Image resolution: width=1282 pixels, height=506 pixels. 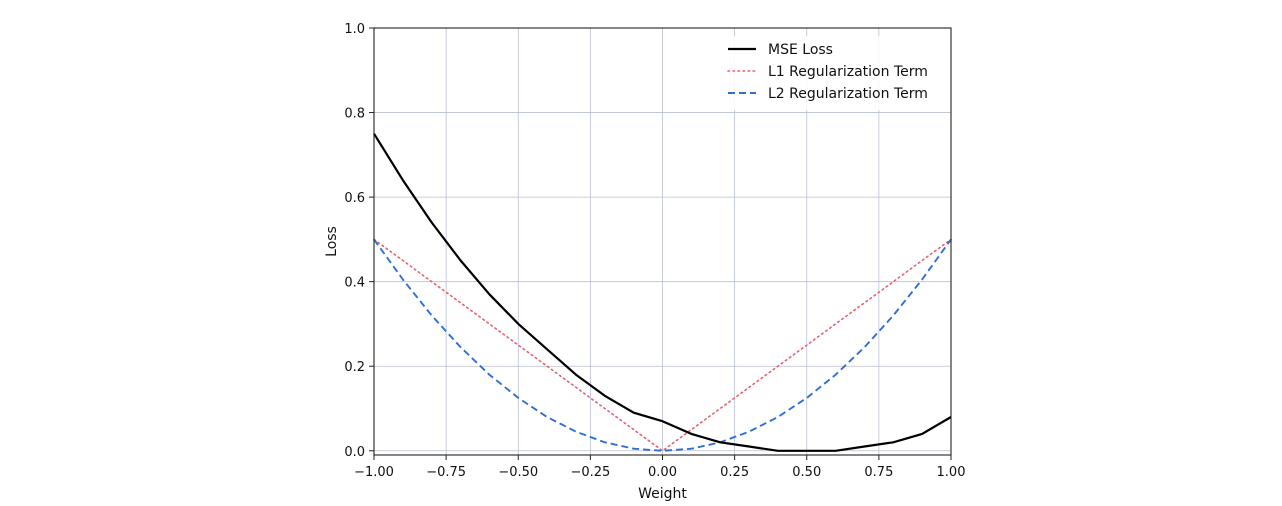 What do you see at coordinates (590, 472) in the screenshot?
I see `x-tick-label: −0.25` at bounding box center [590, 472].